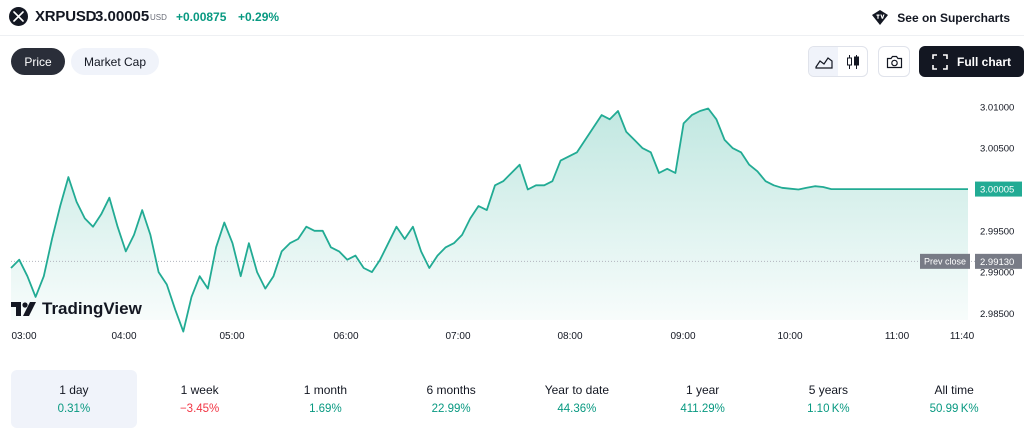  What do you see at coordinates (577, 390) in the screenshot?
I see `period-label: Year to date` at bounding box center [577, 390].